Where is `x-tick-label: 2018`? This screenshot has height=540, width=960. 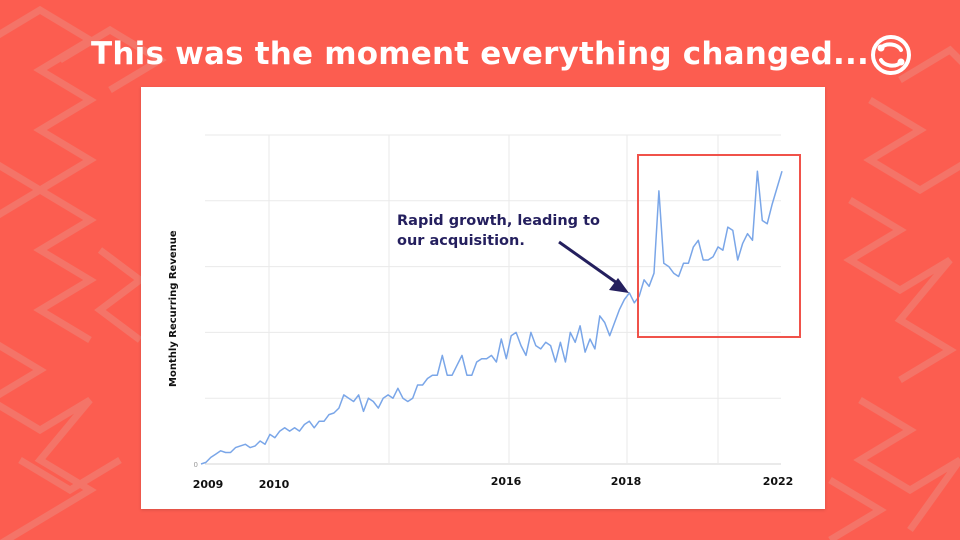
x-tick-label: 2018 is located at coordinates (626, 481).